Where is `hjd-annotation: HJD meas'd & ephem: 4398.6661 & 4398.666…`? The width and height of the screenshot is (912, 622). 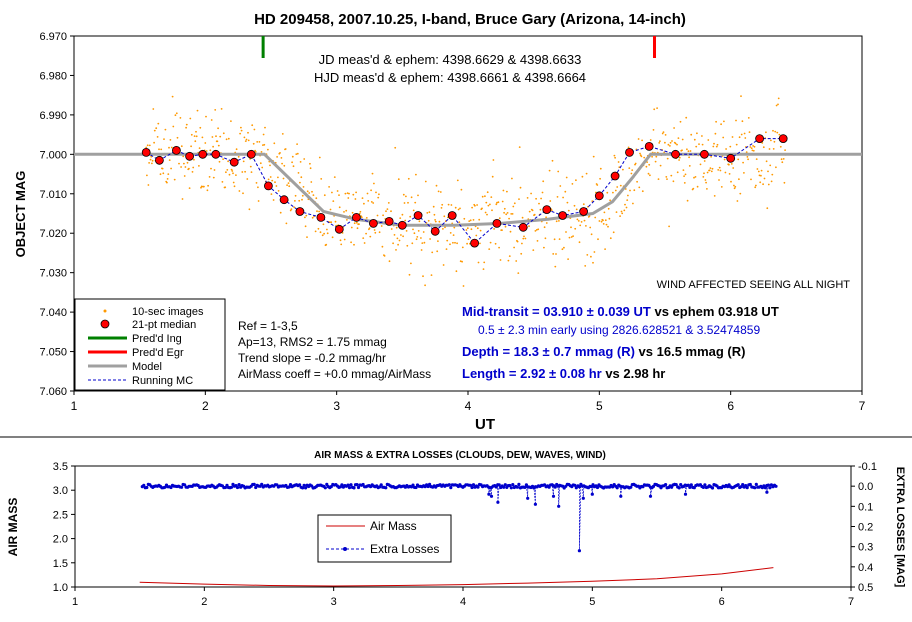
hjd-annotation: HJD meas'd & ephem: 4398.6661 & 4398.666… is located at coordinates (450, 77).